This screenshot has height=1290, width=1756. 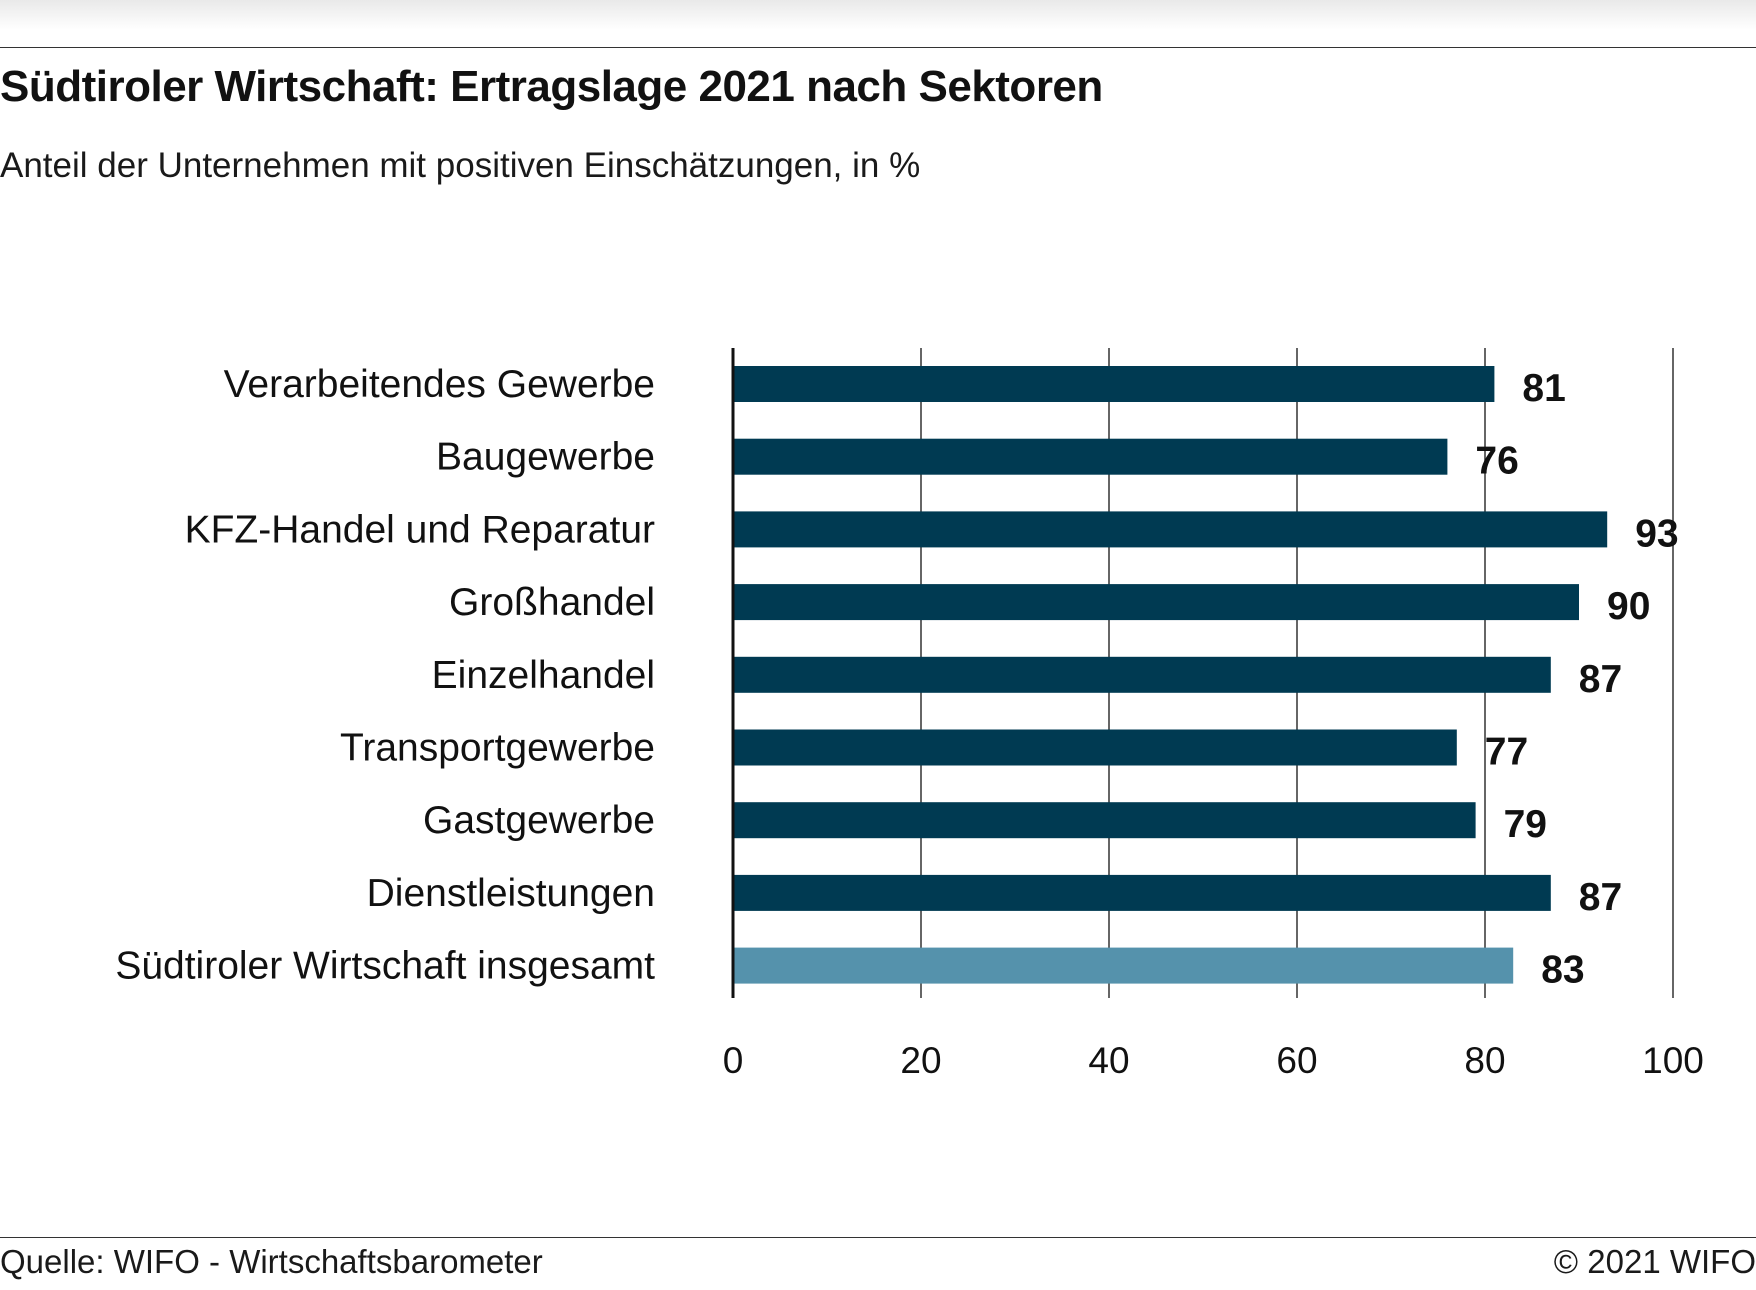 I want to click on x-tick-labels: 0 20 40 60 80 100, so click(x=1213, y=1060).